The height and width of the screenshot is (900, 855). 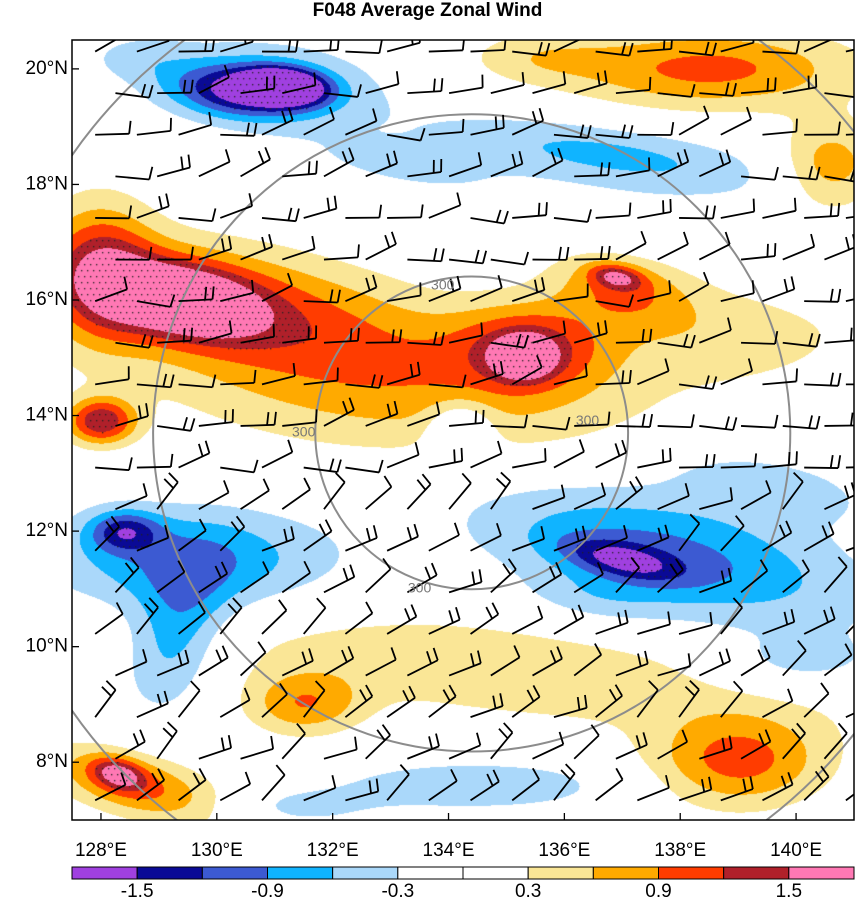 What do you see at coordinates (691, 873) in the screenshot?
I see `colorbar-swatch` at bounding box center [691, 873].